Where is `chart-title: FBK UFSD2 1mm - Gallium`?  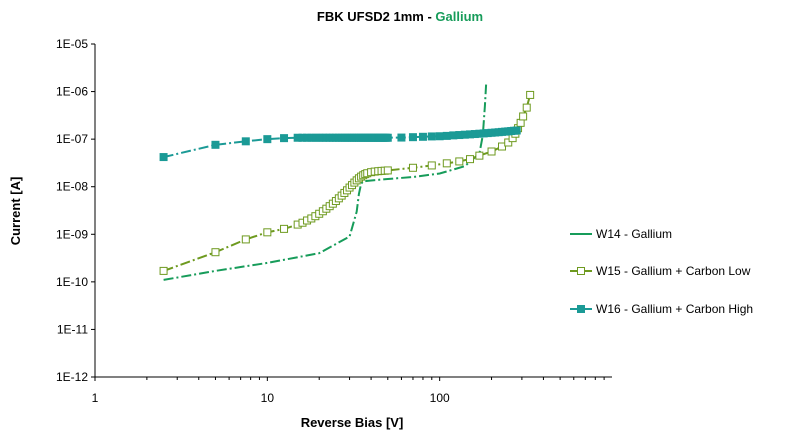 chart-title: FBK UFSD2 1mm - Gallium is located at coordinates (400, 16).